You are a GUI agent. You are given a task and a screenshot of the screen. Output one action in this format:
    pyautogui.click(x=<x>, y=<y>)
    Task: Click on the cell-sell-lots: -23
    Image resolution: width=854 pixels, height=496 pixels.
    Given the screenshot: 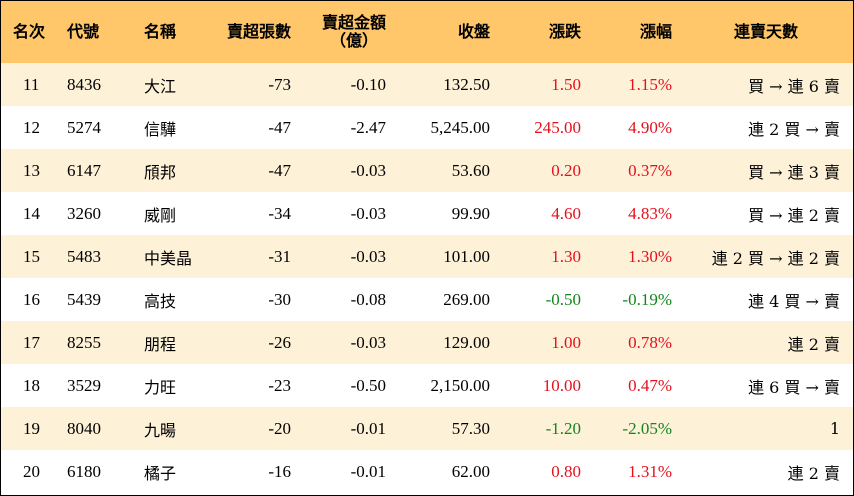 What is the action you would take?
    pyautogui.click(x=279, y=385)
    